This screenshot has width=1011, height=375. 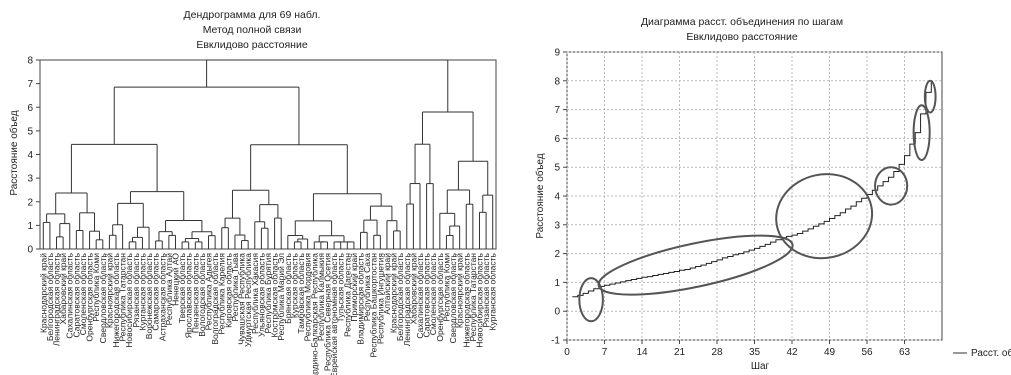 I want to click on y-tick-label: 9, so click(x=557, y=53).